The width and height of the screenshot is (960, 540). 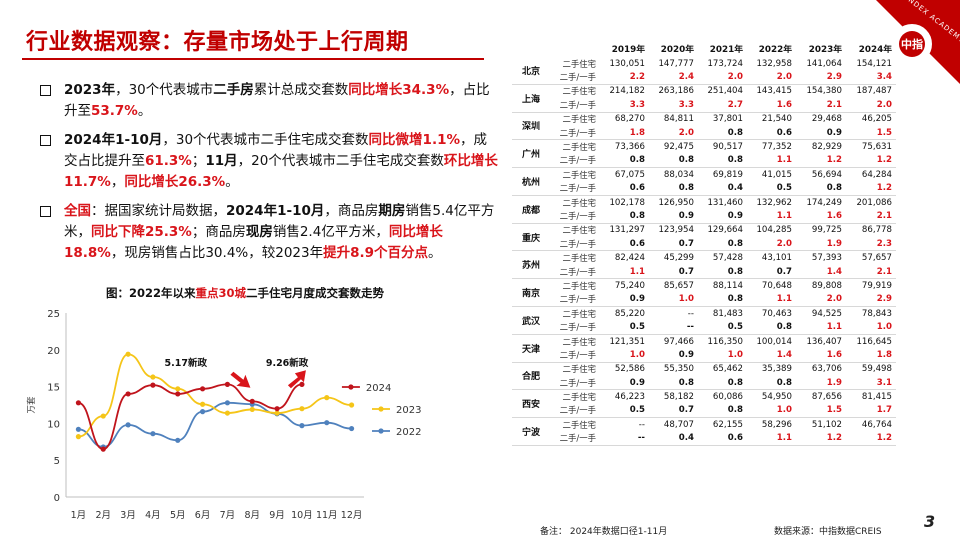 I want to click on table-cell: 37,801, so click(x=727, y=119).